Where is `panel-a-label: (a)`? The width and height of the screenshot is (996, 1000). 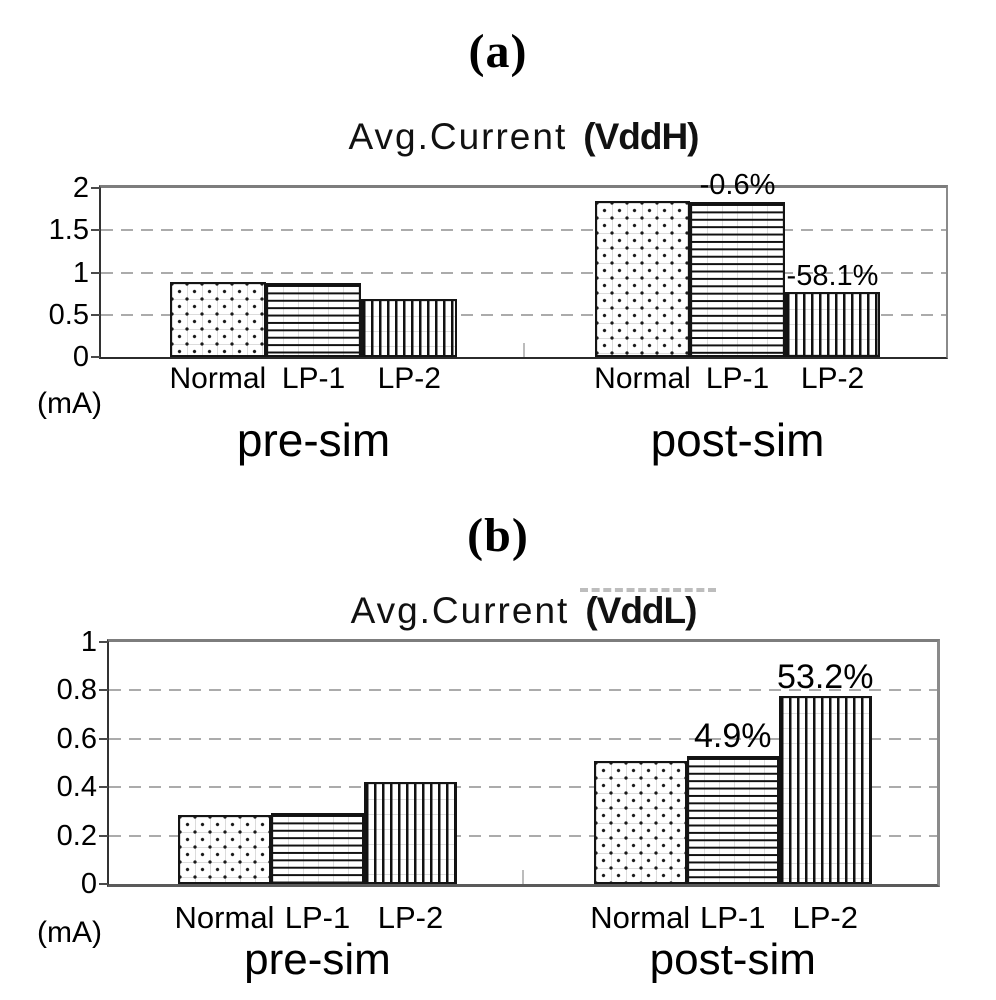
panel-a-label: (a) is located at coordinates (498, 51).